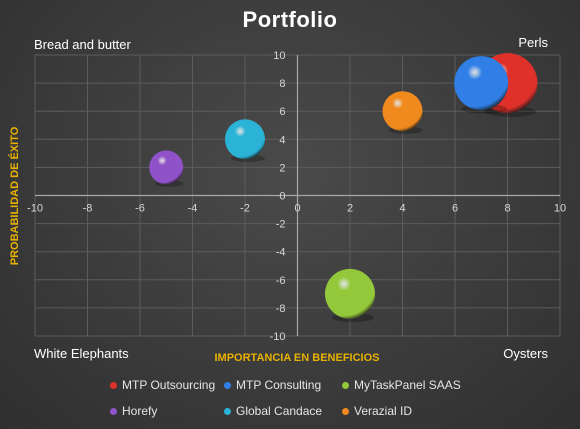  Describe the element at coordinates (350, 293) in the screenshot. I see `bubble-mytaskpanel-saas` at that location.